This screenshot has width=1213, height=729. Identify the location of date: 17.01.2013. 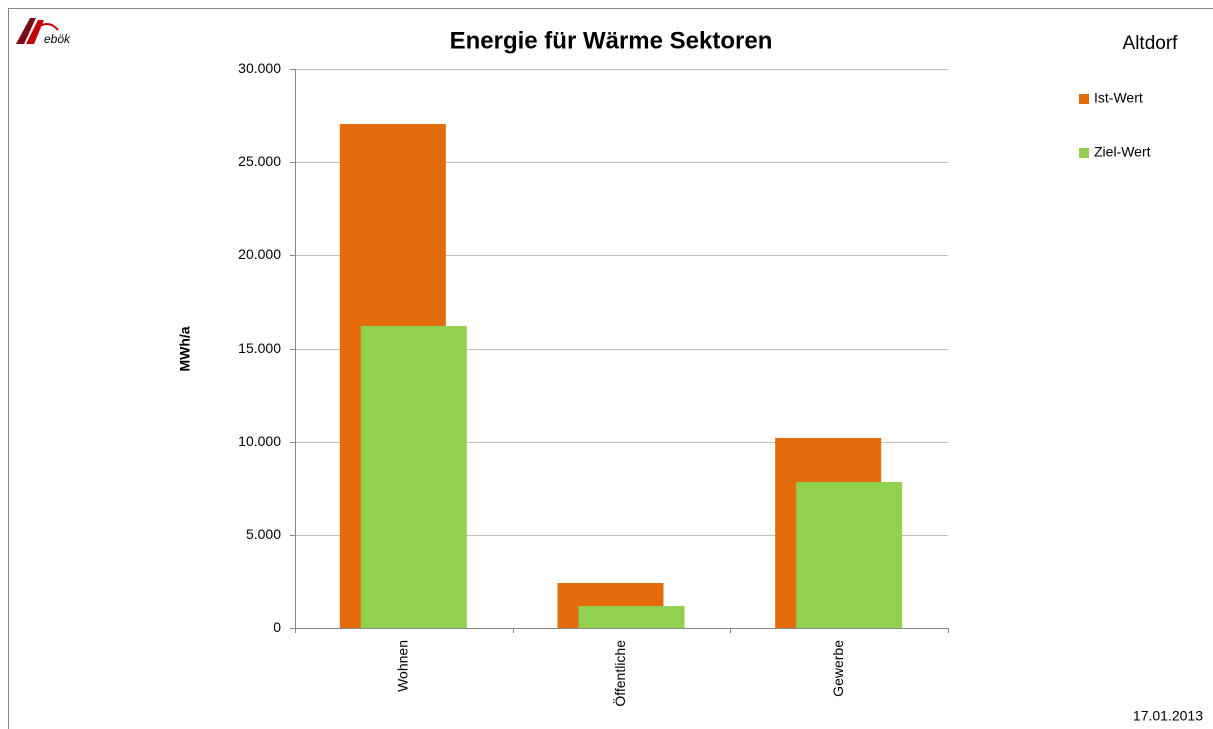
(1168, 716).